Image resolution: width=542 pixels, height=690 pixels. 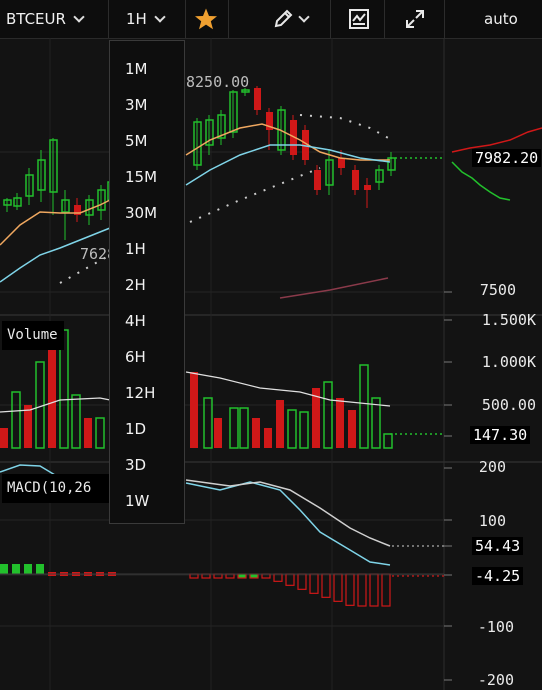 I want to click on bid-depth-line, so click(x=481, y=181).